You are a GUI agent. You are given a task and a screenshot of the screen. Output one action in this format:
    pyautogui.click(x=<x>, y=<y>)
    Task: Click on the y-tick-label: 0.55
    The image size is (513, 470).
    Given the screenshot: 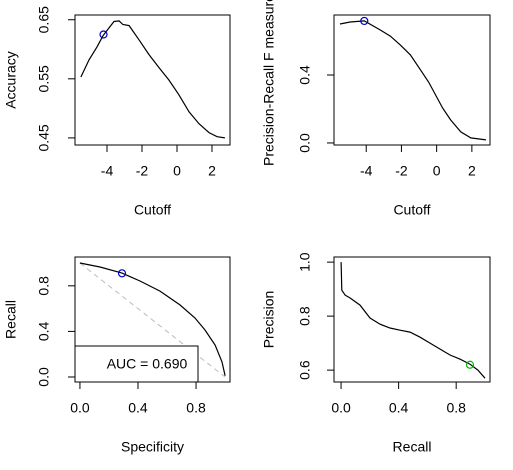 What is the action you would take?
    pyautogui.click(x=44, y=78)
    